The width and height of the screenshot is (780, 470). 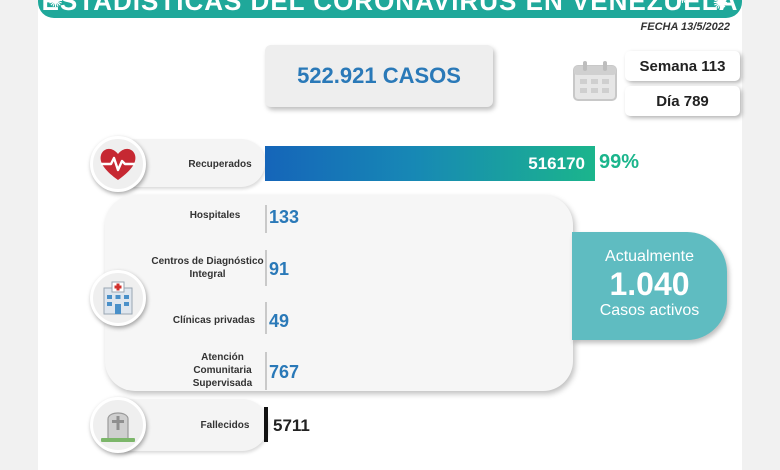 What do you see at coordinates (595, 81) in the screenshot?
I see `calendar-icon` at bounding box center [595, 81].